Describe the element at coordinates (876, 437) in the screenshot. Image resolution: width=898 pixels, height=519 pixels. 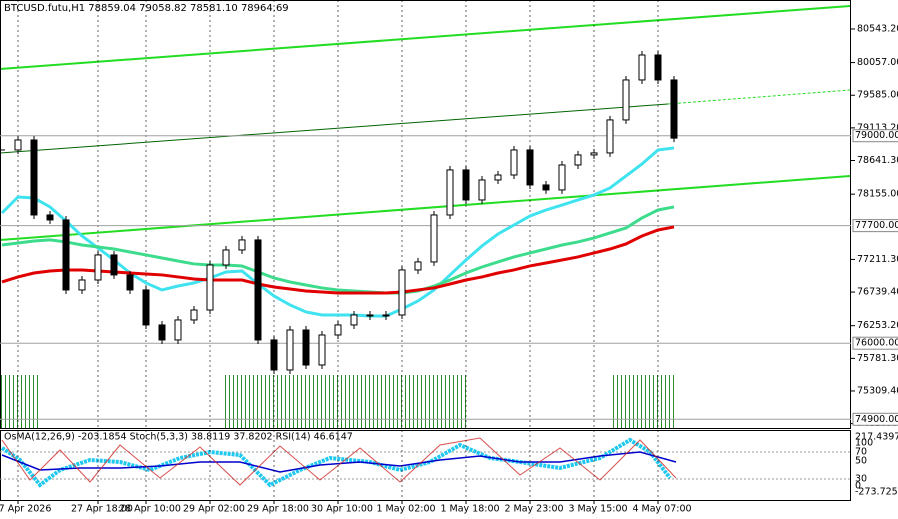
I see `indicator-label: 217.4397` at that location.